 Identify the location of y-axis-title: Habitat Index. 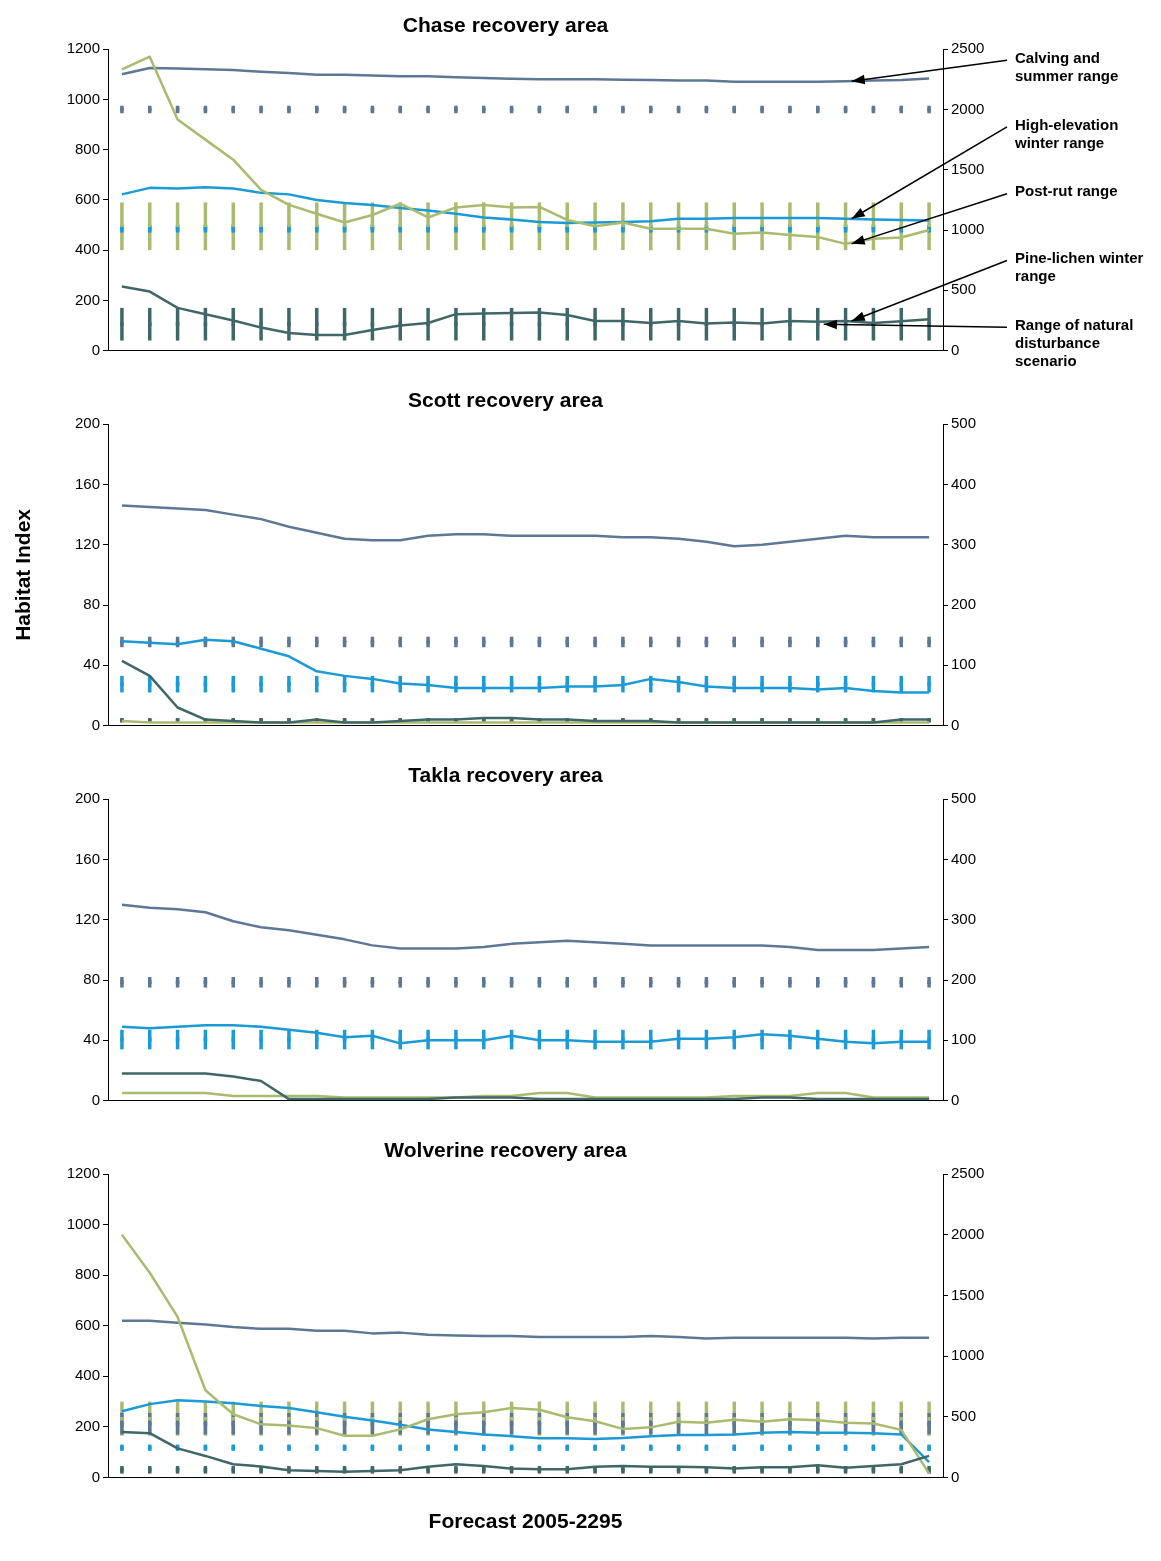
(23, 574).